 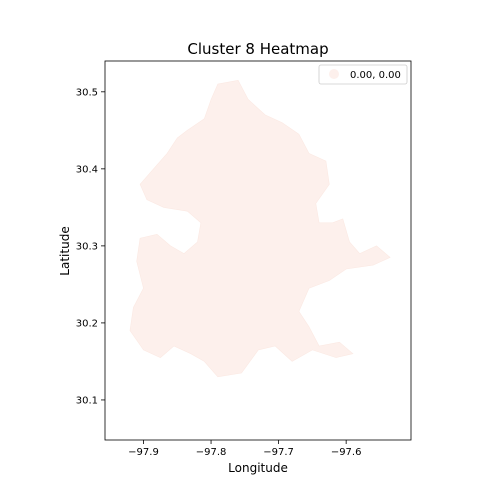 What do you see at coordinates (211, 452) in the screenshot?
I see `x-tick-label: −97.8` at bounding box center [211, 452].